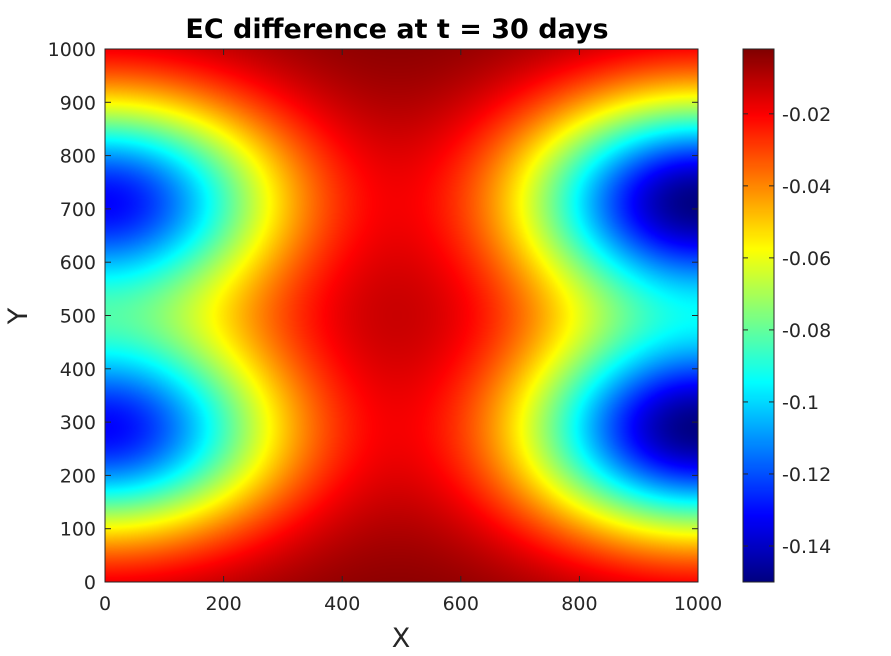 This screenshot has width=891, height=656. What do you see at coordinates (78, 157) in the screenshot?
I see `y-tick-label: 800` at bounding box center [78, 157].